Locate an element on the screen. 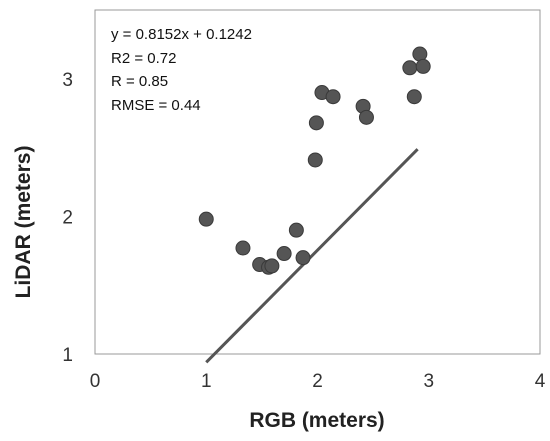 The image size is (550, 441). equation-label: y = 0.8152x + 0.1242 is located at coordinates (181, 34).